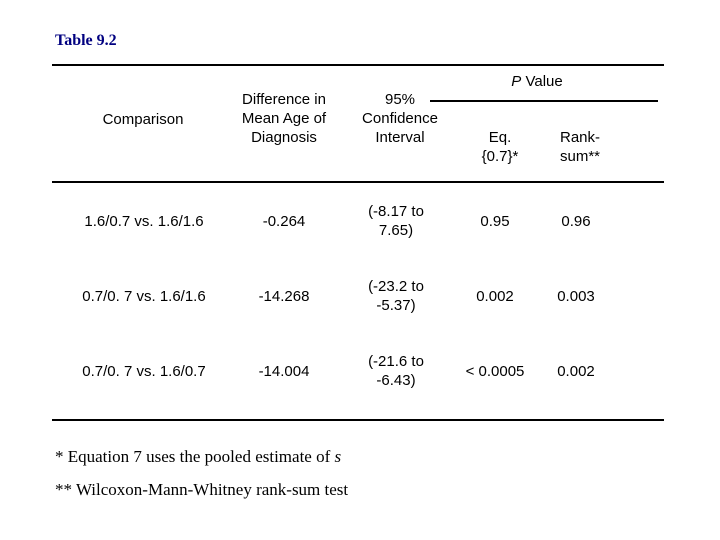 This screenshot has width=720, height=540. Describe the element at coordinates (500, 137) in the screenshot. I see `header-eq-line1: Eq.` at that location.